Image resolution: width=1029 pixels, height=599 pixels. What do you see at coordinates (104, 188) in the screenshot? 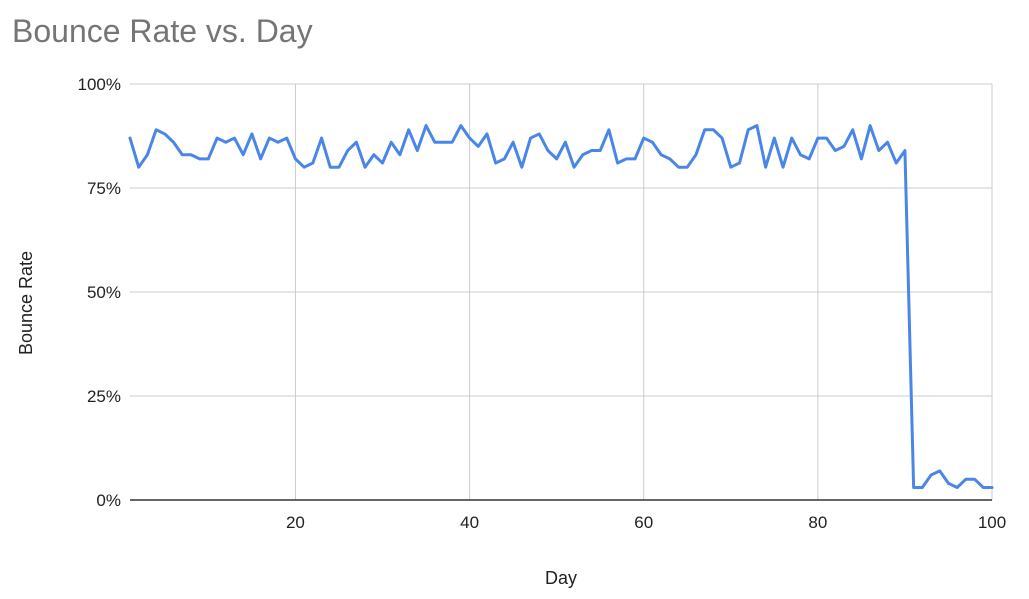
I see `y-tick-label: 75%` at bounding box center [104, 188].